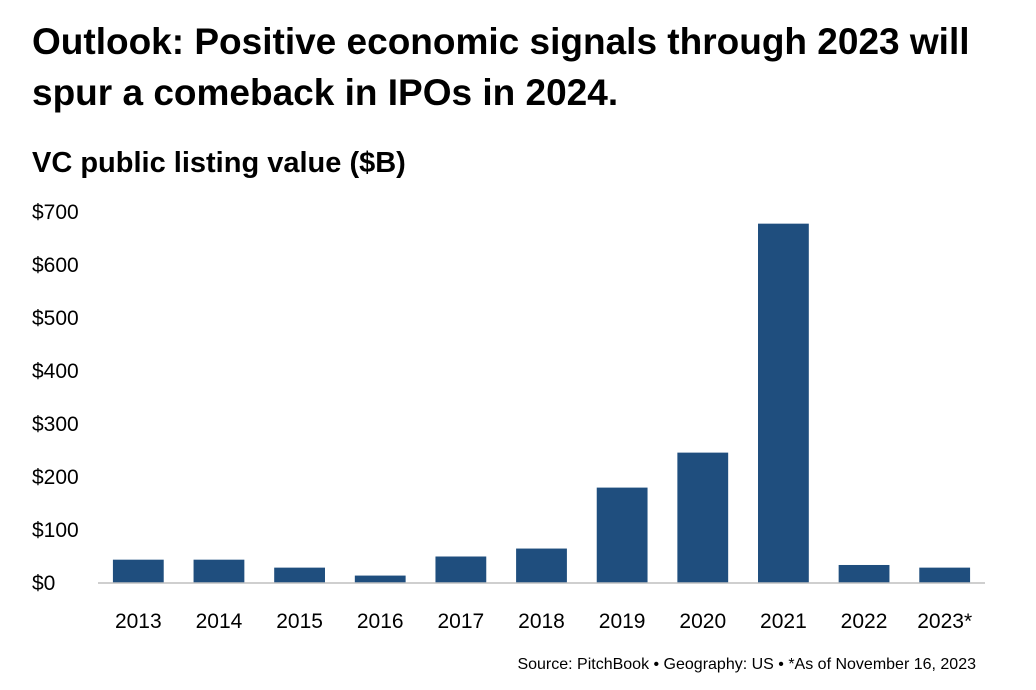 The image size is (1036, 690). I want to click on bar-2018, so click(541, 565).